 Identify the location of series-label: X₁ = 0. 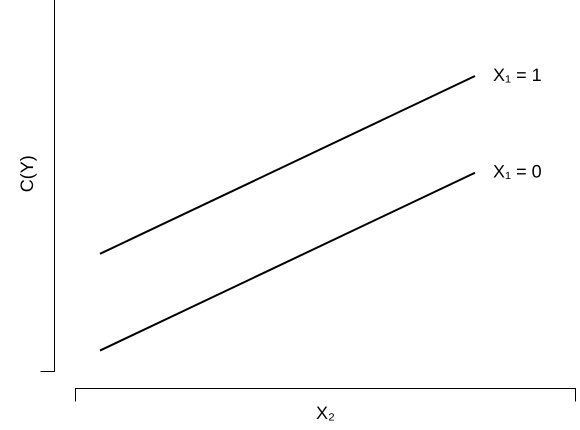
(517, 172).